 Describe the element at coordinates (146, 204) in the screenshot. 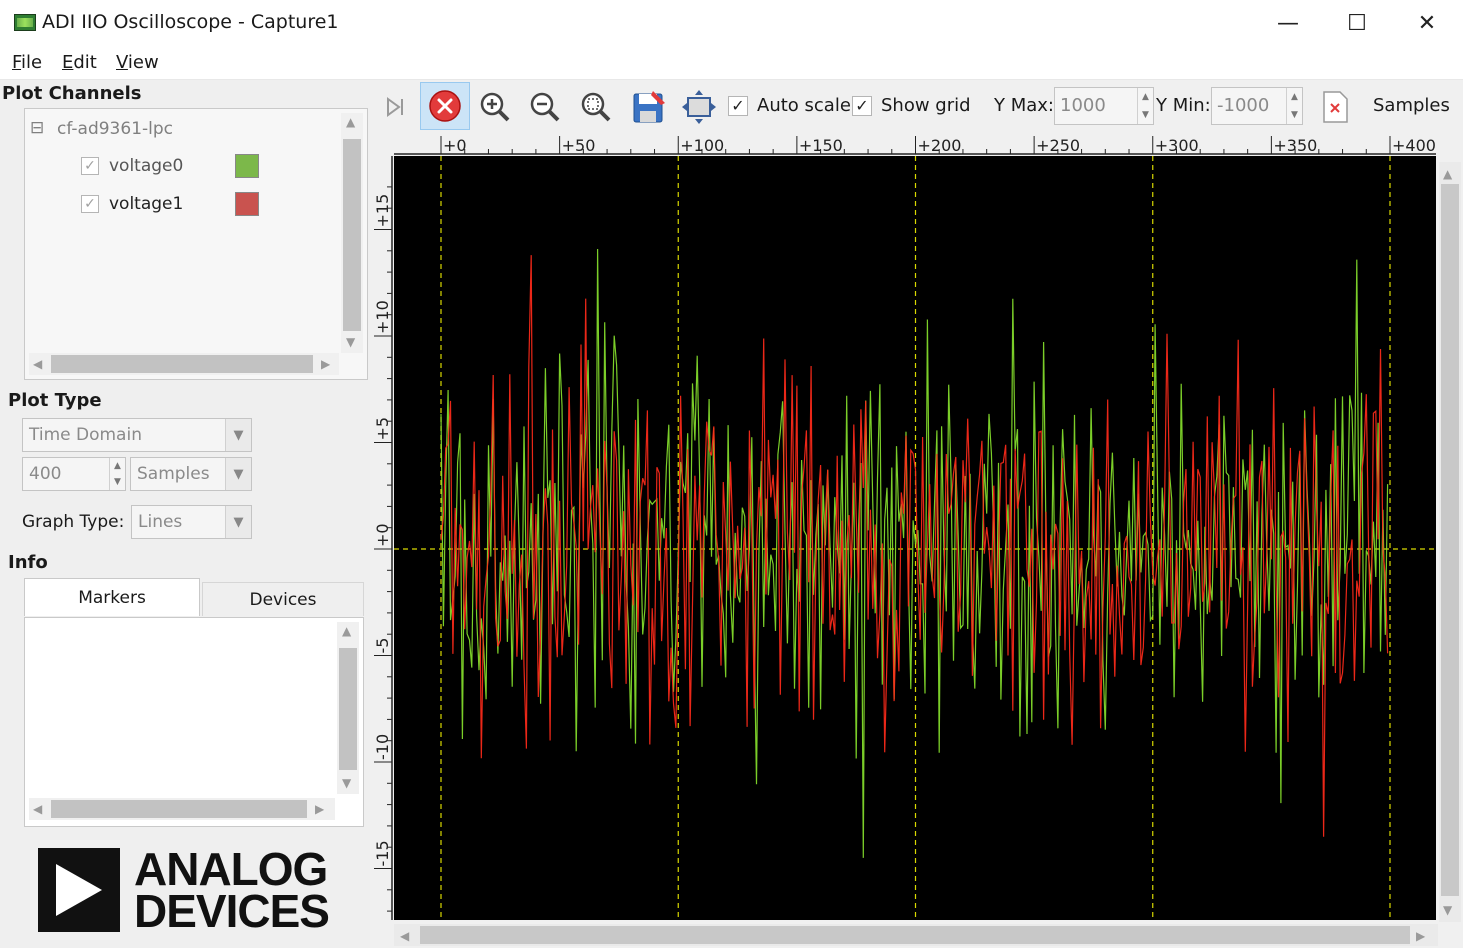

I see `voltage1-label: voltage1` at that location.